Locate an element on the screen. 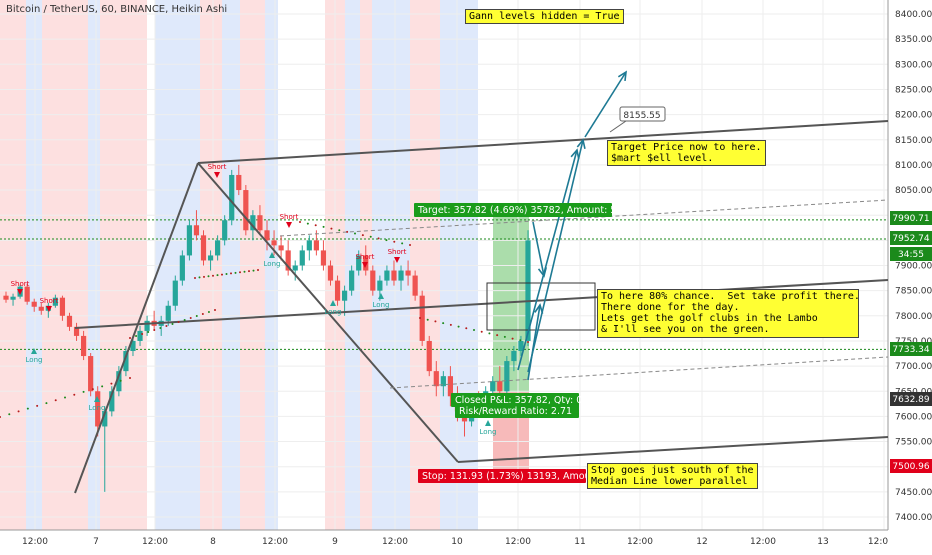  x-tick-label: 12:0 is located at coordinates (878, 542).